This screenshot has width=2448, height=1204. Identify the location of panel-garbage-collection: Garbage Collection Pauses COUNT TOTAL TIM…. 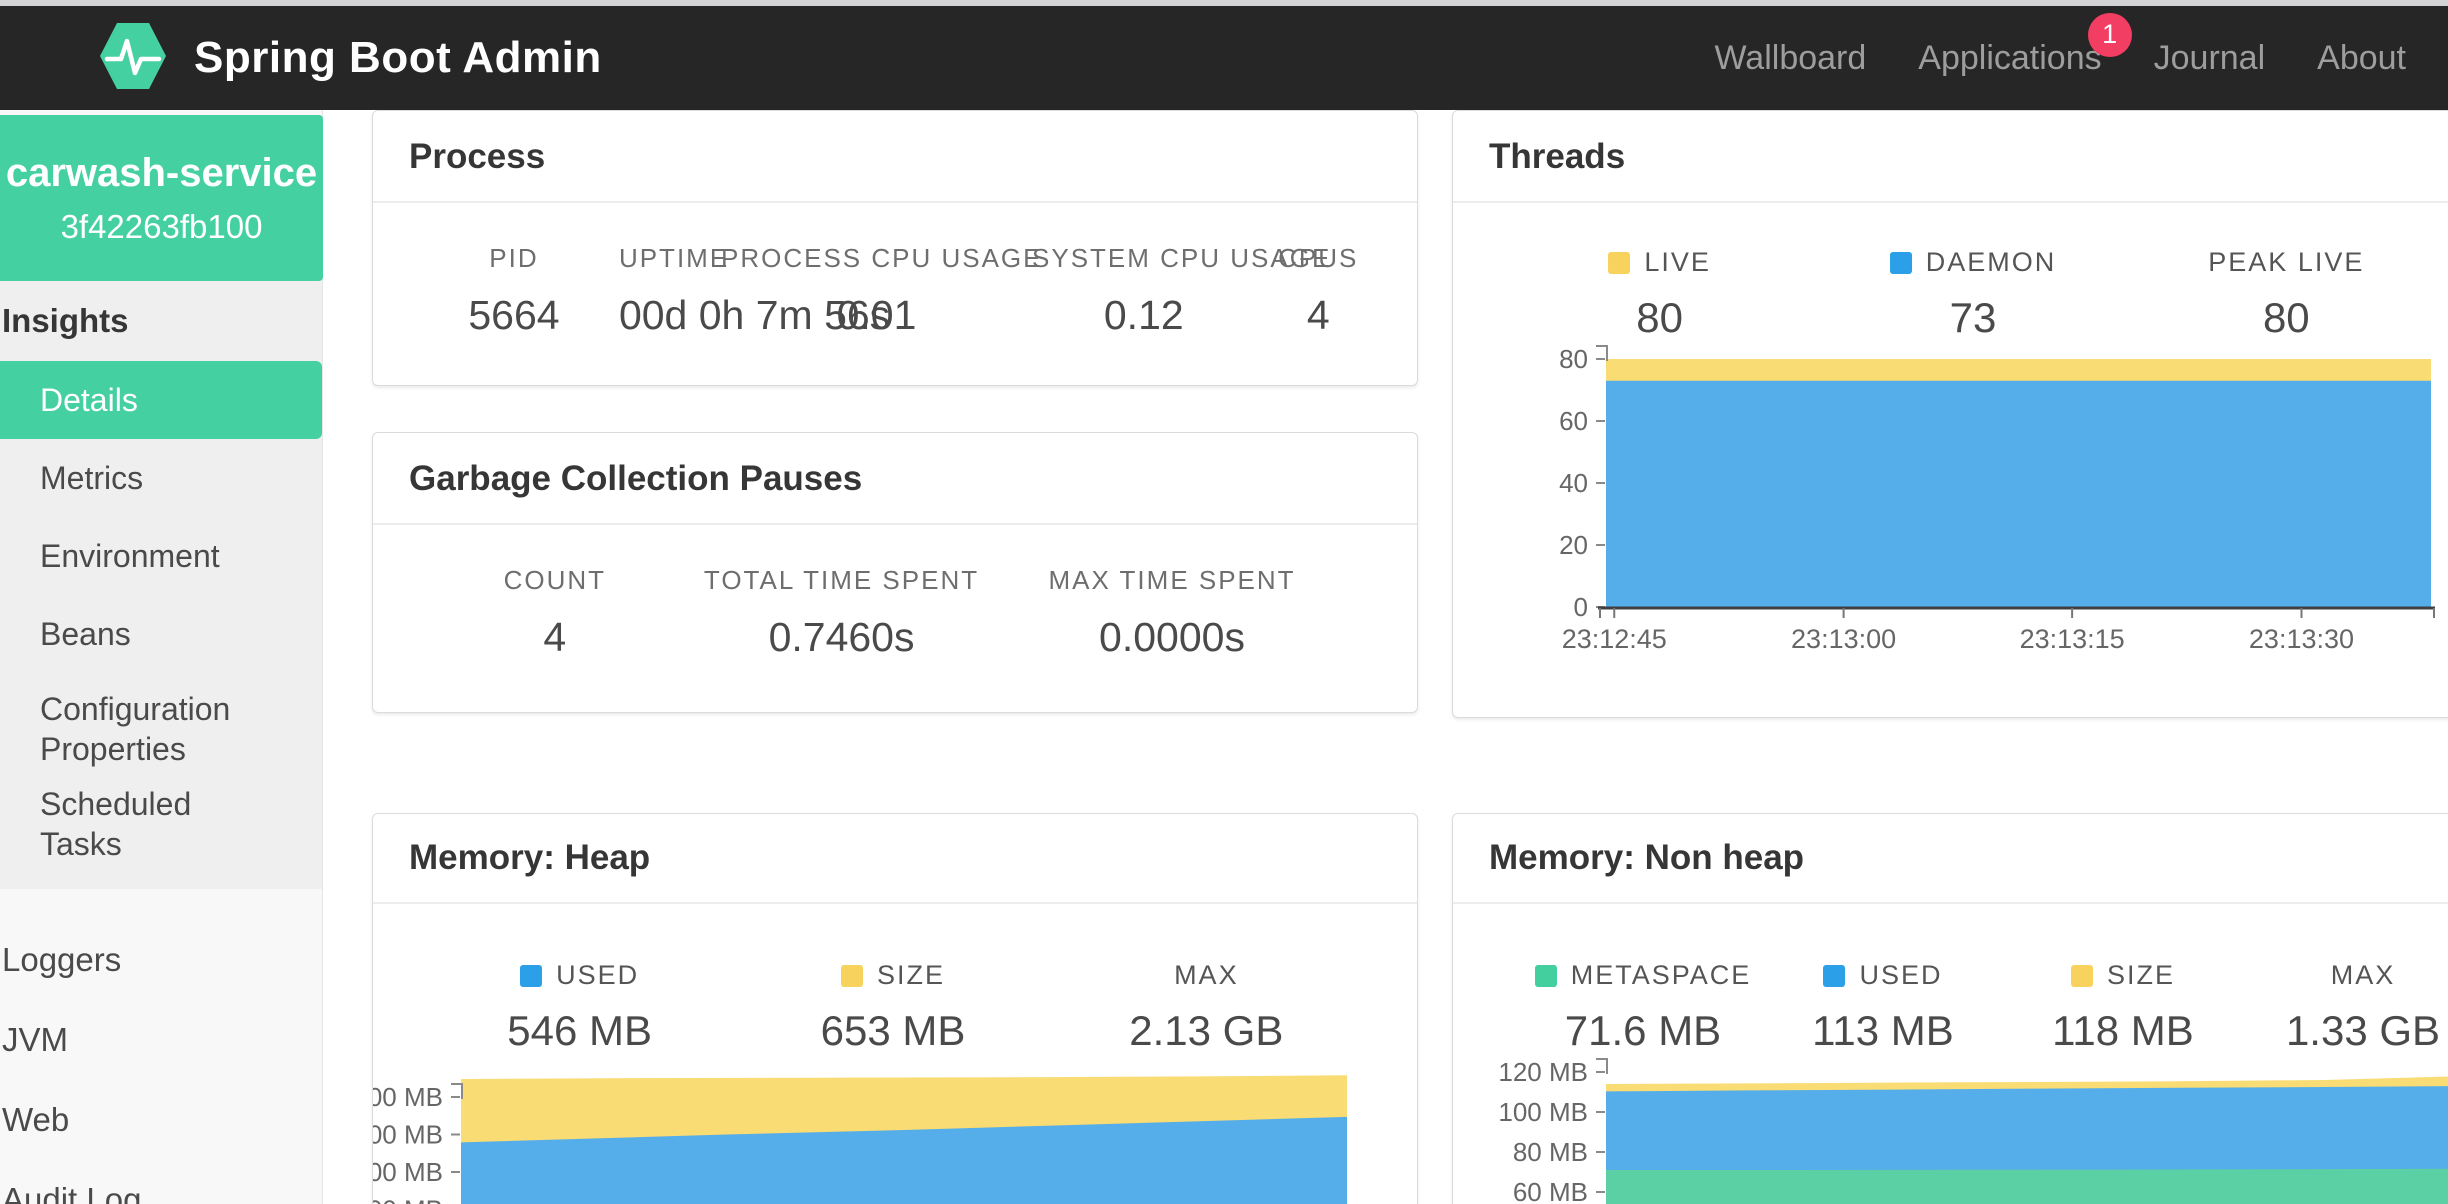
(895, 572).